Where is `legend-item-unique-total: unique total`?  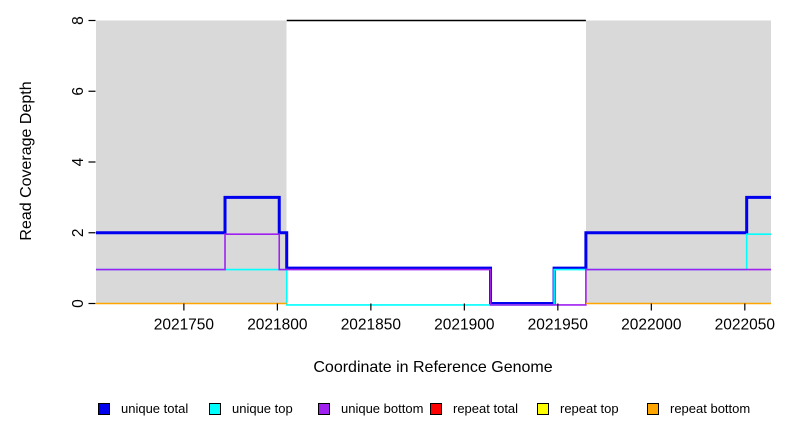 legend-item-unique-total: unique total is located at coordinates (143, 408).